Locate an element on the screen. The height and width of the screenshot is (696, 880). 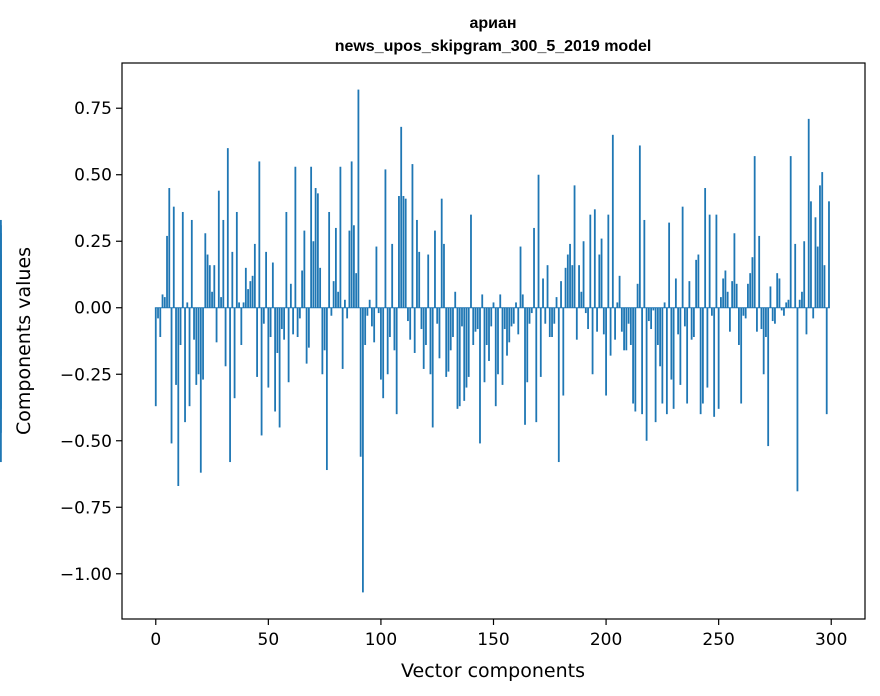
x-axis: 0 50 100 150 200 250 300 is located at coordinates (498, 634).